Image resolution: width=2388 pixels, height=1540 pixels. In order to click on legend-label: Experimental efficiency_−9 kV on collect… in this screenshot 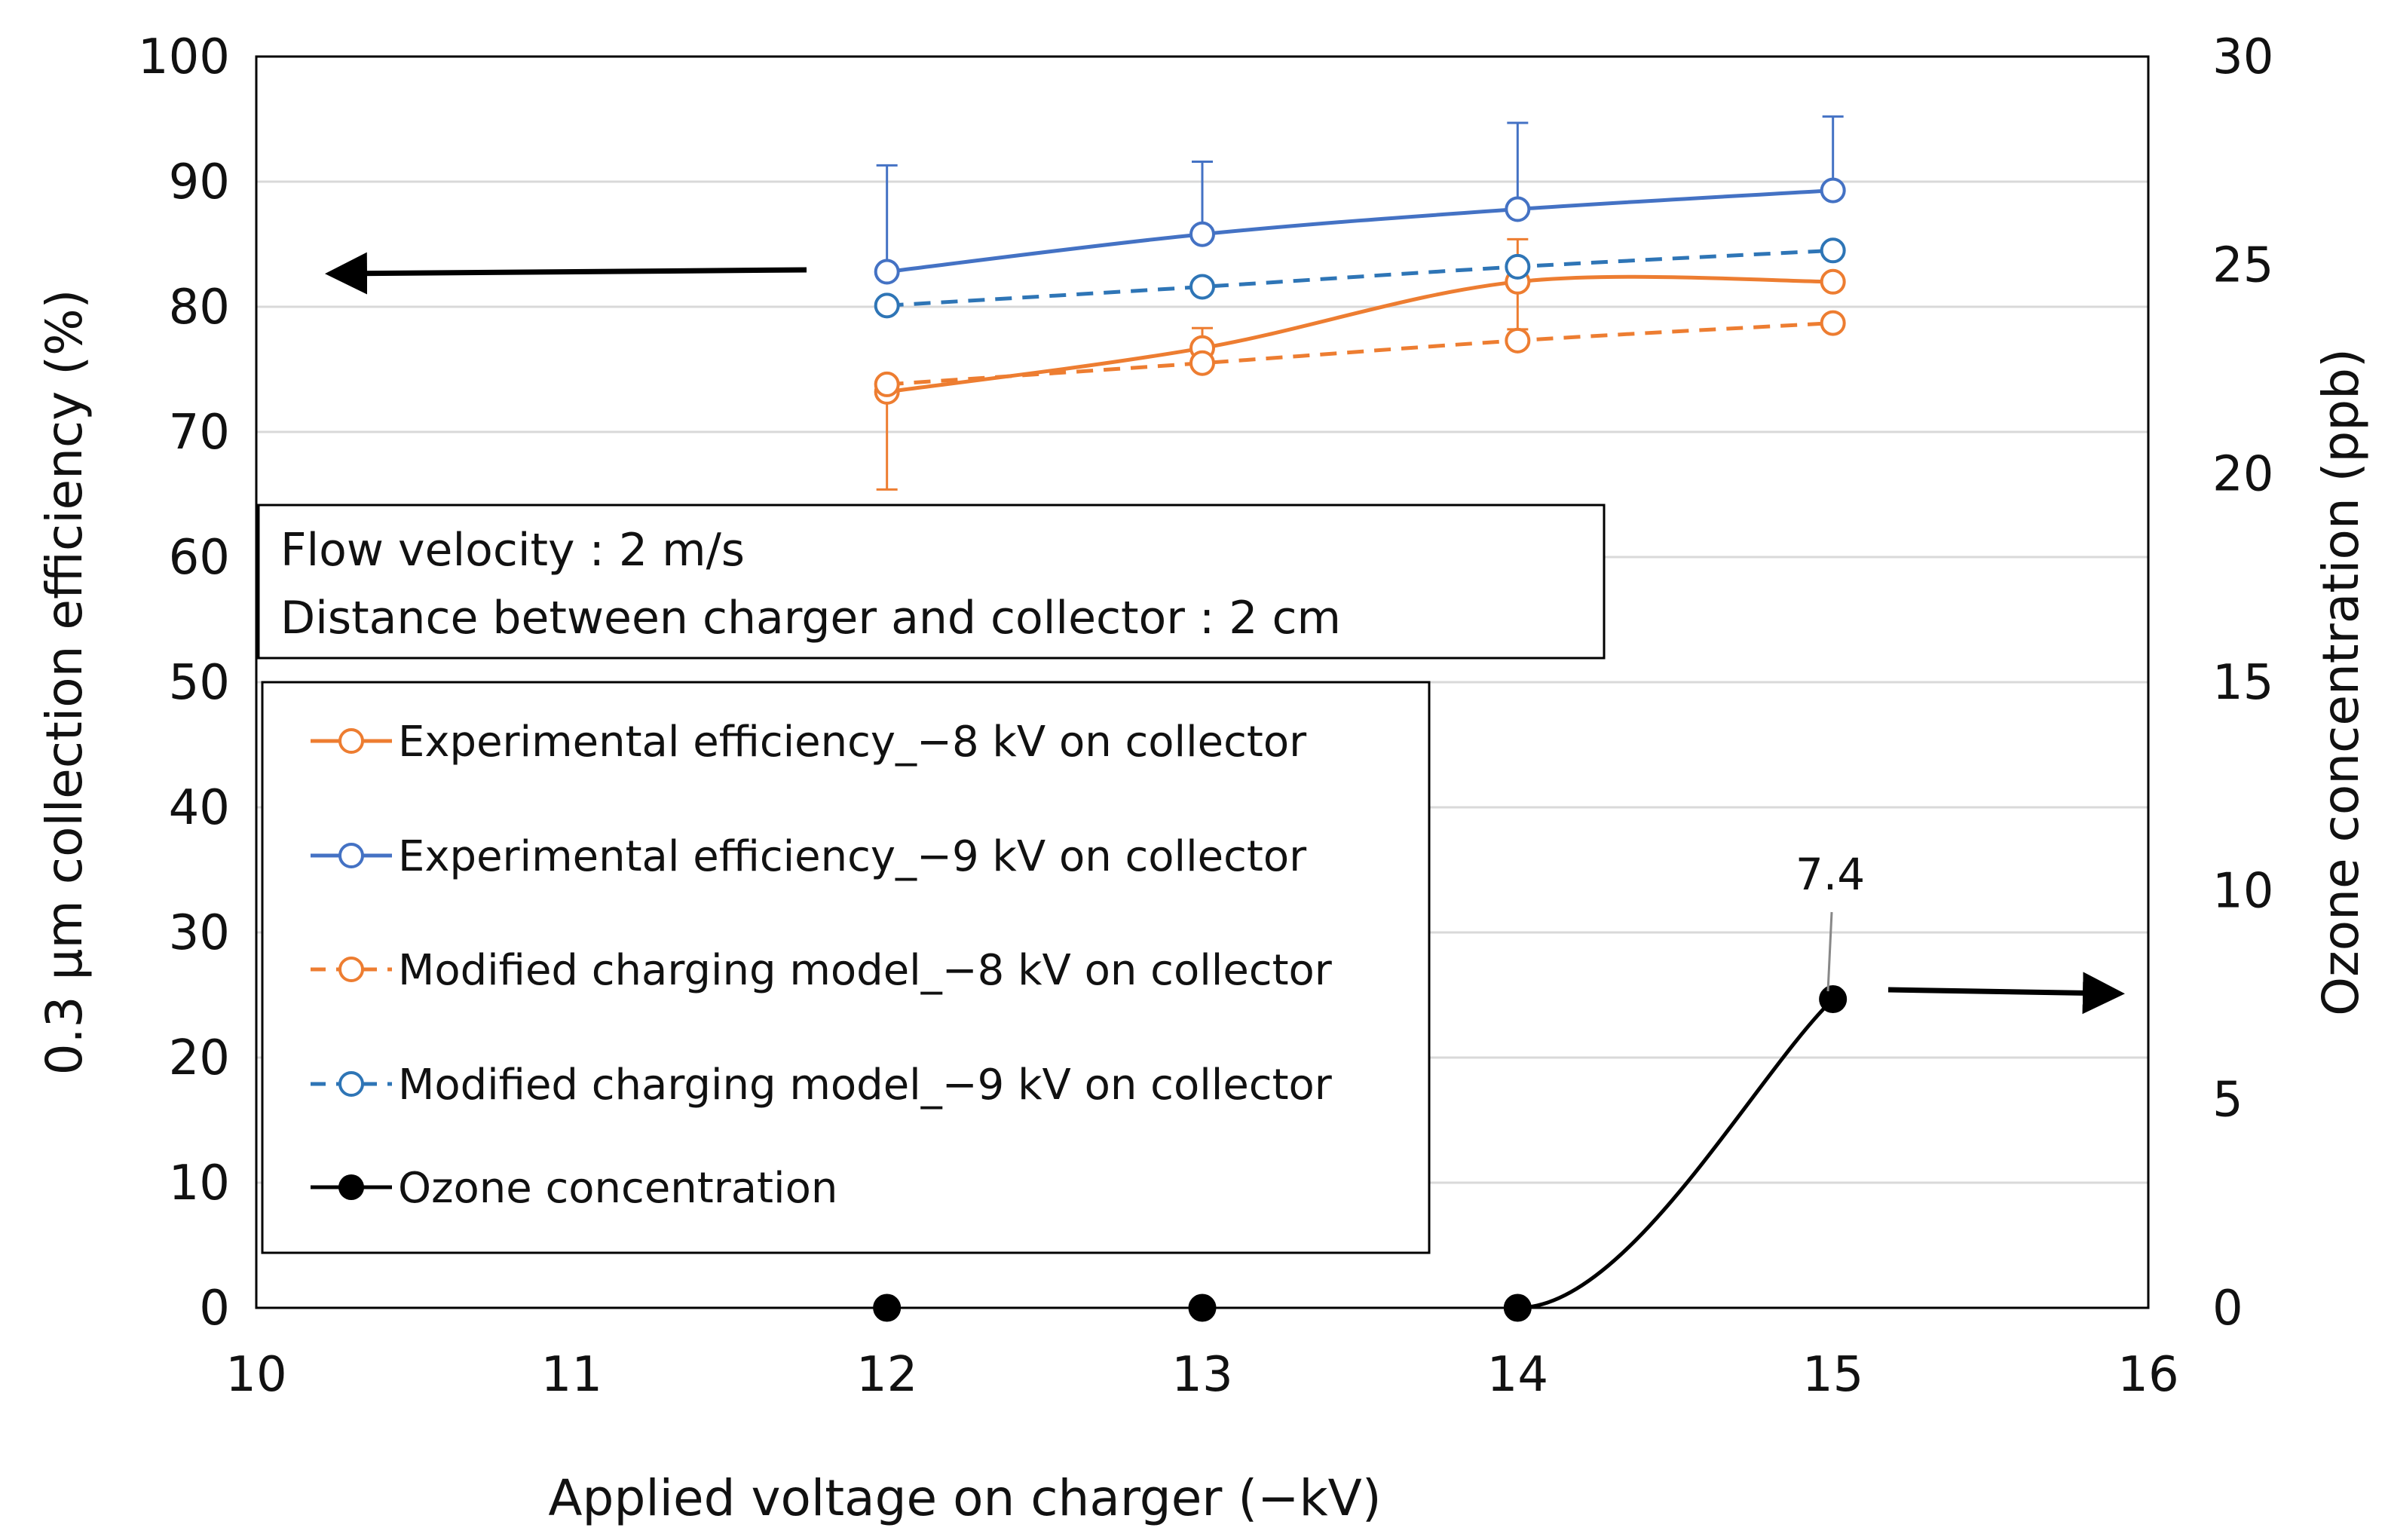, I will do `click(852, 856)`.